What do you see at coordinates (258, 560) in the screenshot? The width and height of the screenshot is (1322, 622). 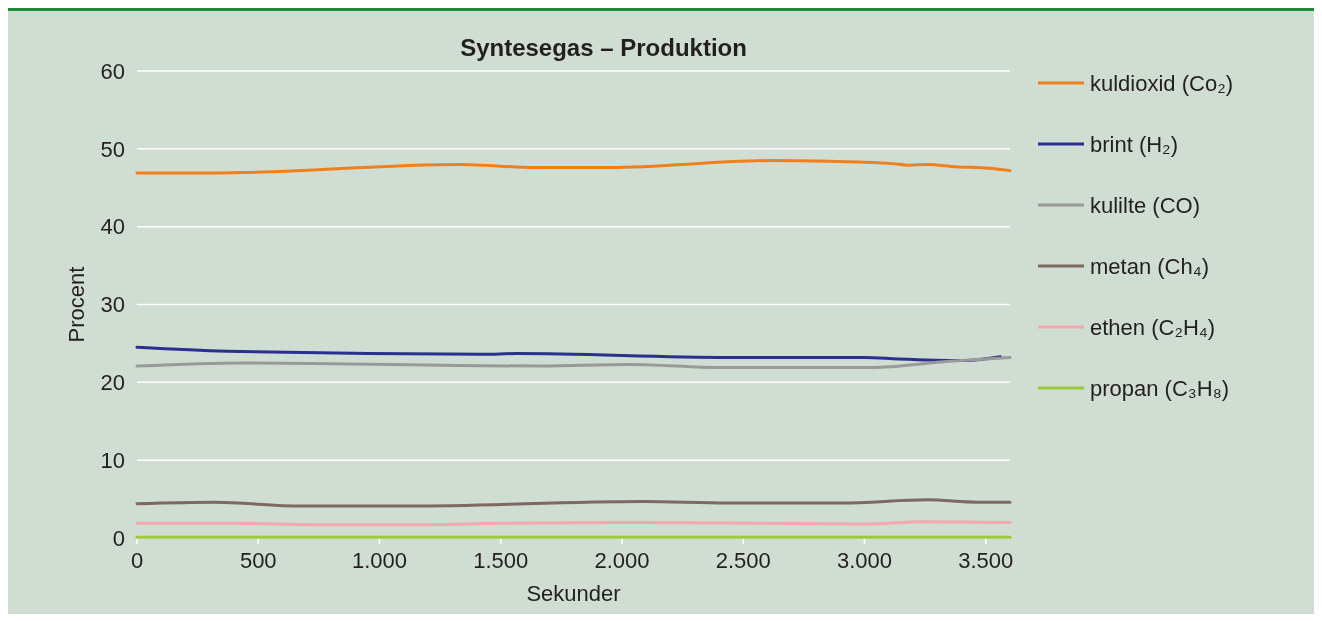 I see `x-tick-label: 500` at bounding box center [258, 560].